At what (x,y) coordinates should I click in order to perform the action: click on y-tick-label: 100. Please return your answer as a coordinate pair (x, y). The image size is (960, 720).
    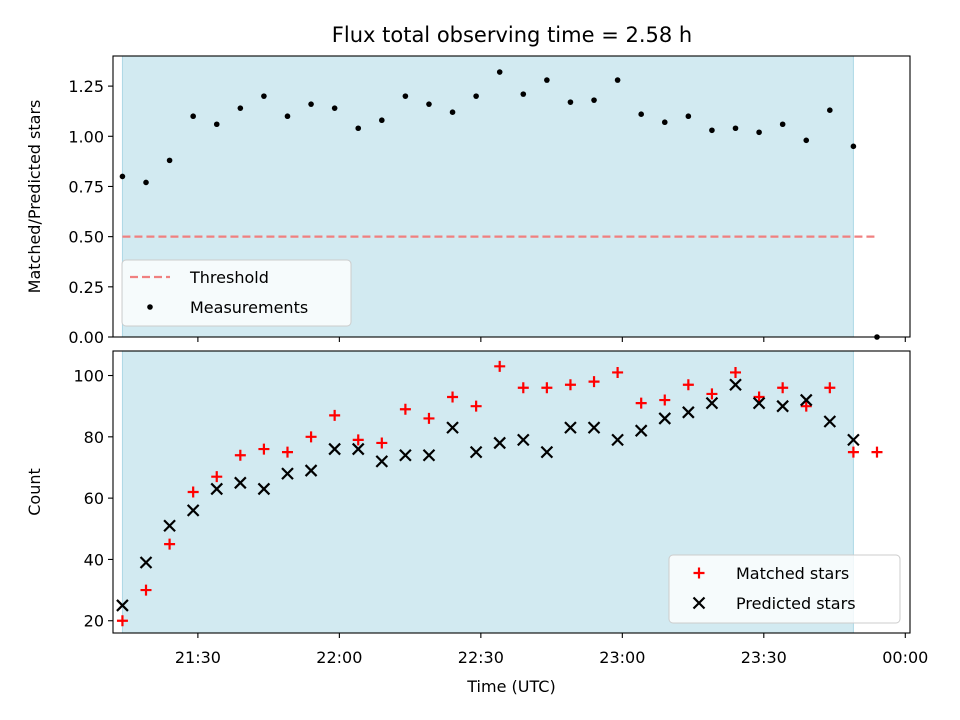
    Looking at the image, I should click on (88, 376).